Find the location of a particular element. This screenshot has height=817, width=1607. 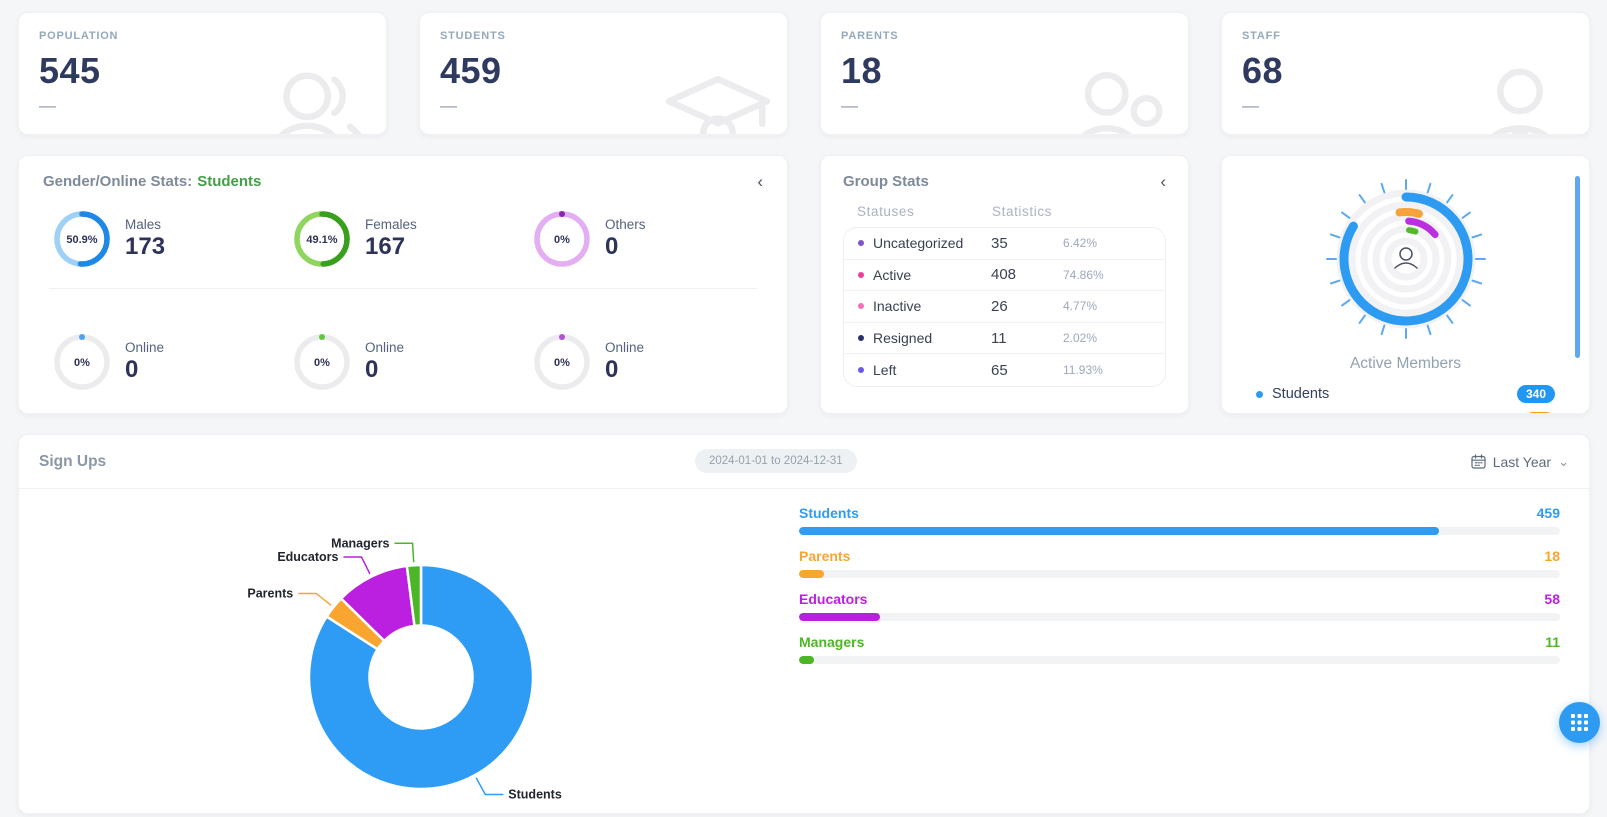

status-percent: 74.86% is located at coordinates (1083, 274).